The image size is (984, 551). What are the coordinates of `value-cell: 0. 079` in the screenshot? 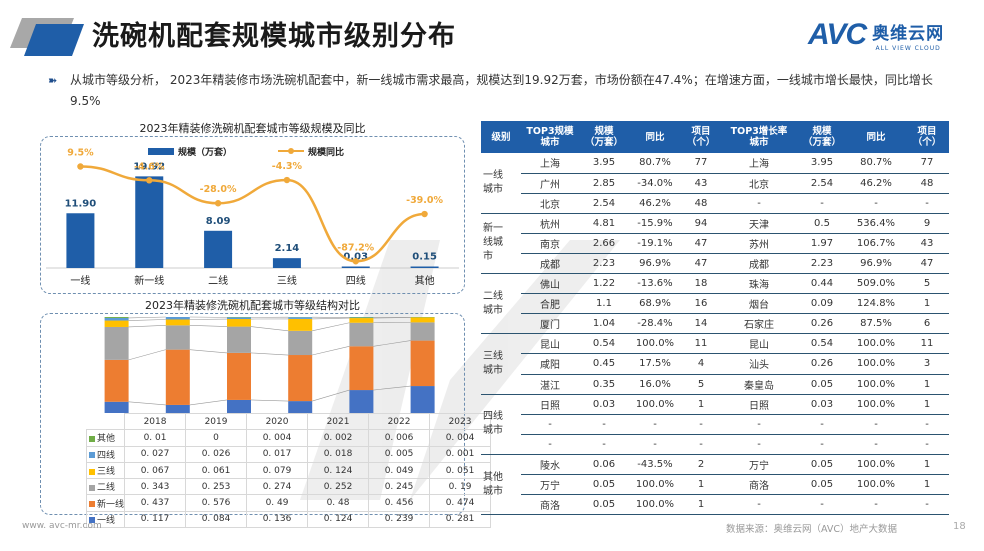 It's located at (277, 470).